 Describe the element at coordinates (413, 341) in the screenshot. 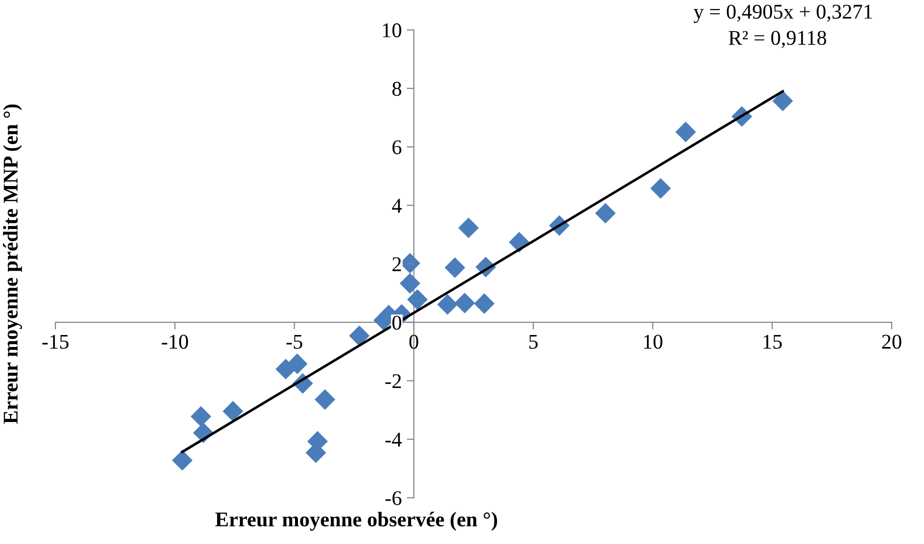

I see `x-tick-label: 0` at that location.